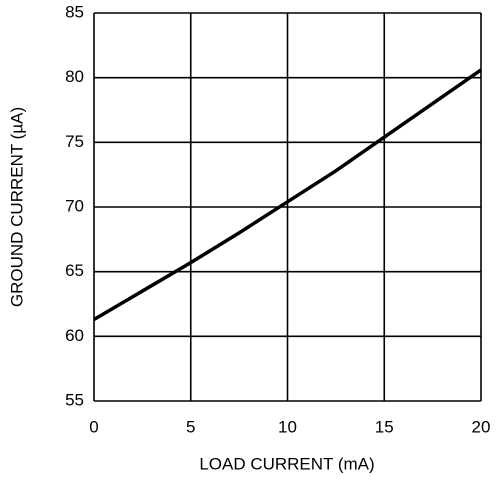 This screenshot has width=500, height=482. What do you see at coordinates (74, 11) in the screenshot?
I see `y-tick-label: 85` at bounding box center [74, 11].